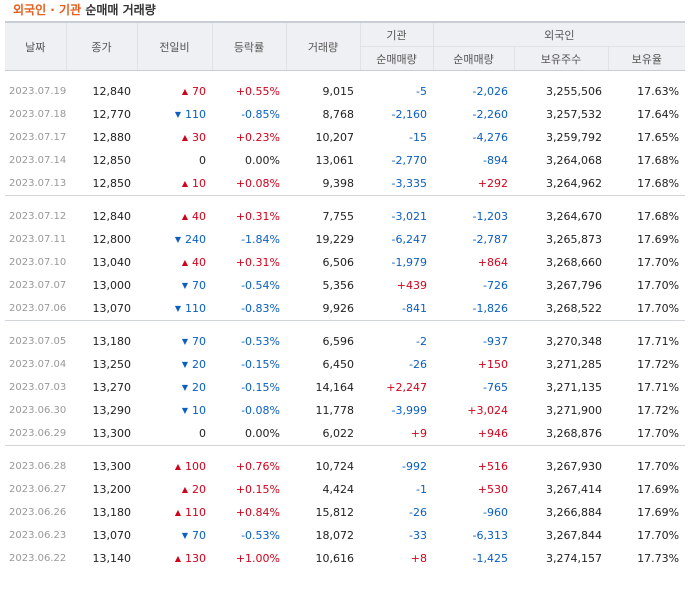 This screenshot has width=688, height=594. Describe the element at coordinates (658, 364) in the screenshot. I see `holding-ratio-cell: 17.72%` at that location.